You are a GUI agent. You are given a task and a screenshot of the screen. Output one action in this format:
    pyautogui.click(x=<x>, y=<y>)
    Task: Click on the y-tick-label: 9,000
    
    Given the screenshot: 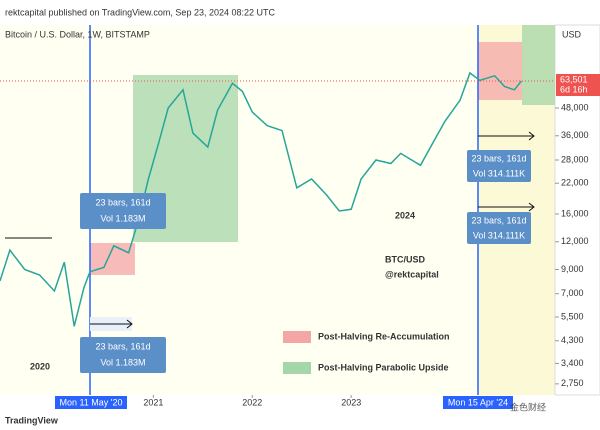 What is the action you would take?
    pyautogui.click(x=572, y=269)
    